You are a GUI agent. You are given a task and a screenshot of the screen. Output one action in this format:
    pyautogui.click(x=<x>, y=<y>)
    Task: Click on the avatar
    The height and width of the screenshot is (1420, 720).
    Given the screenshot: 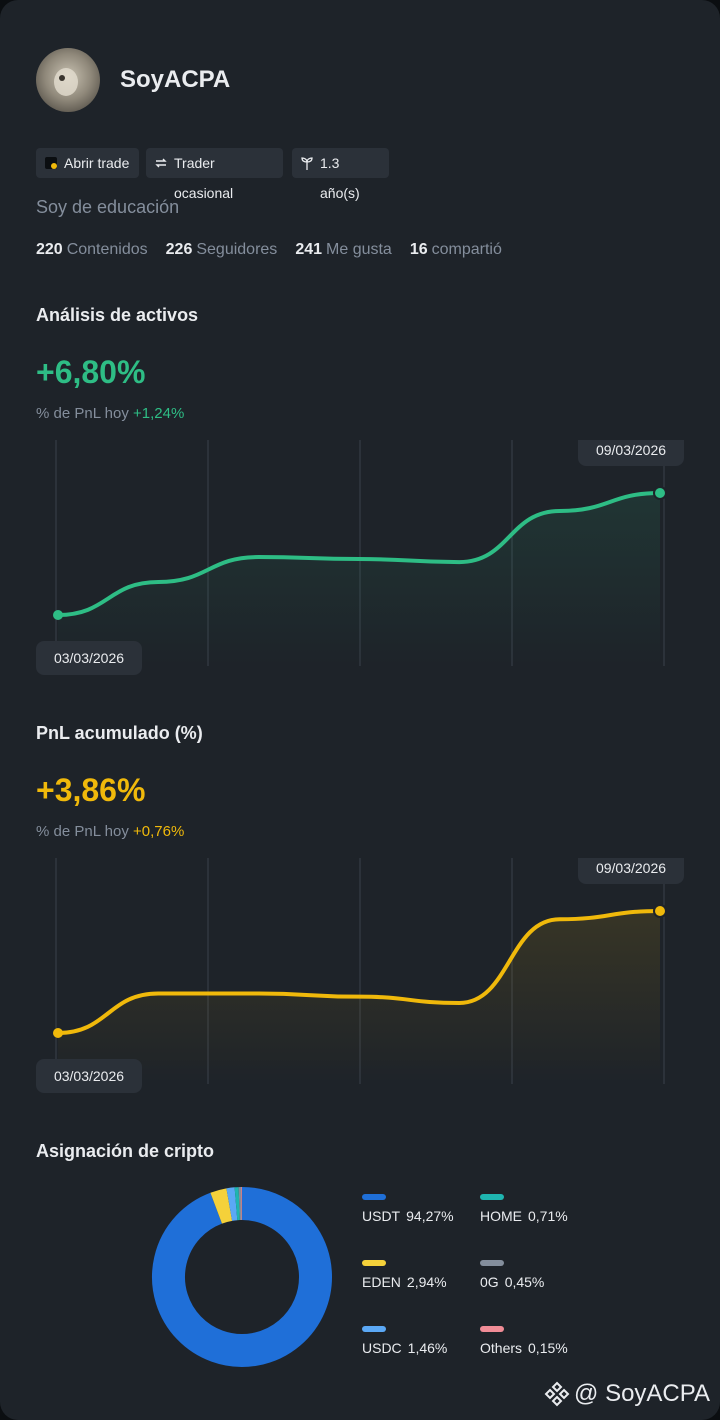 What is the action you would take?
    pyautogui.click(x=68, y=80)
    